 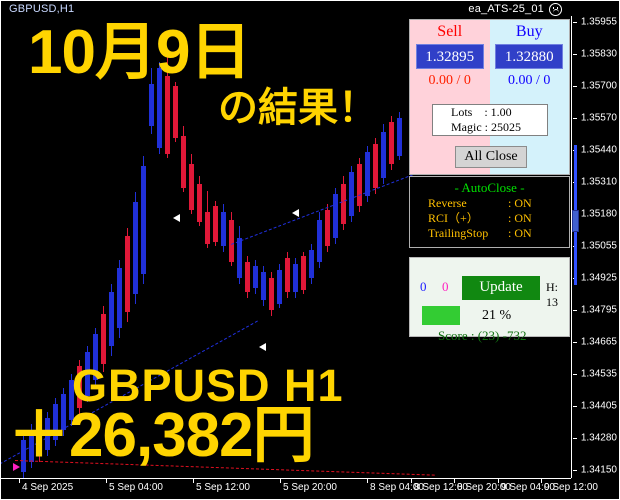 What do you see at coordinates (598, 438) in the screenshot?
I see `price-tick-label: 1.34280` at bounding box center [598, 438].